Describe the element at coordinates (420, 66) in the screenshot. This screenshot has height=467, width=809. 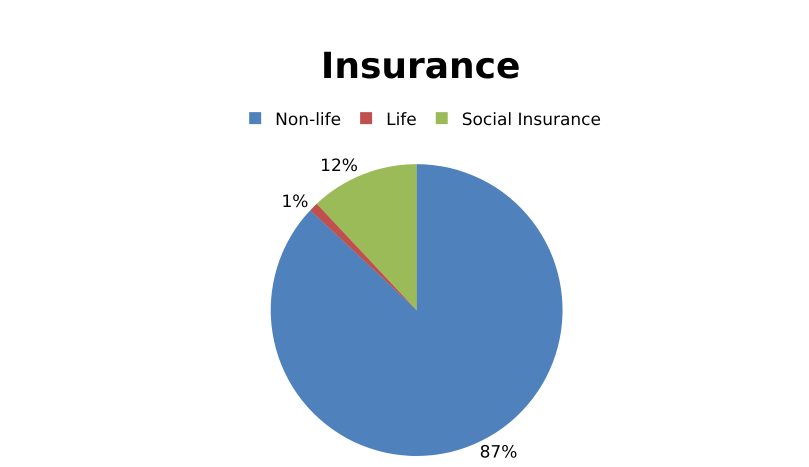
I see `chart-title: Insurance` at that location.